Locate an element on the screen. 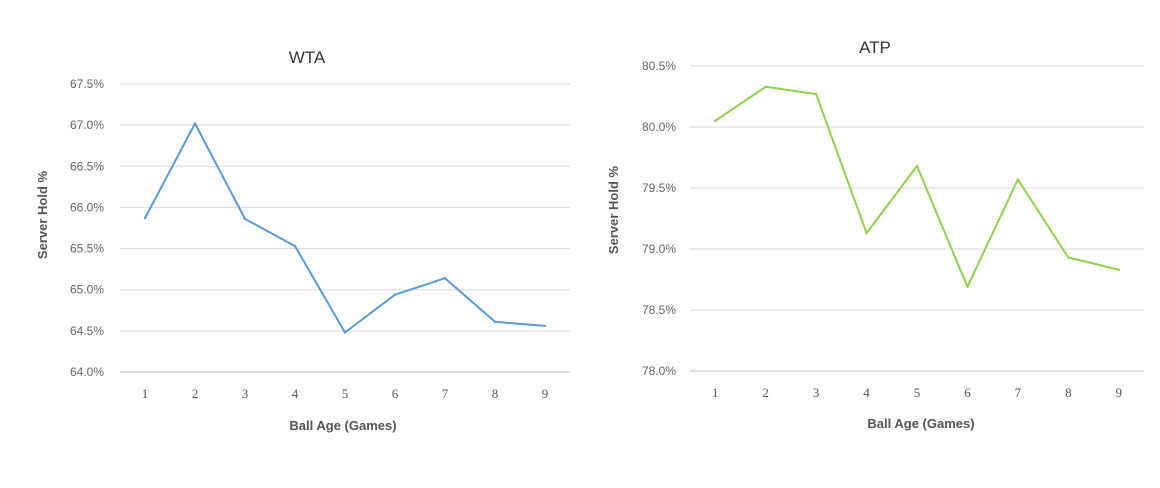 This screenshot has height=488, width=1160. y-tick-label: 79.0% is located at coordinates (659, 249).